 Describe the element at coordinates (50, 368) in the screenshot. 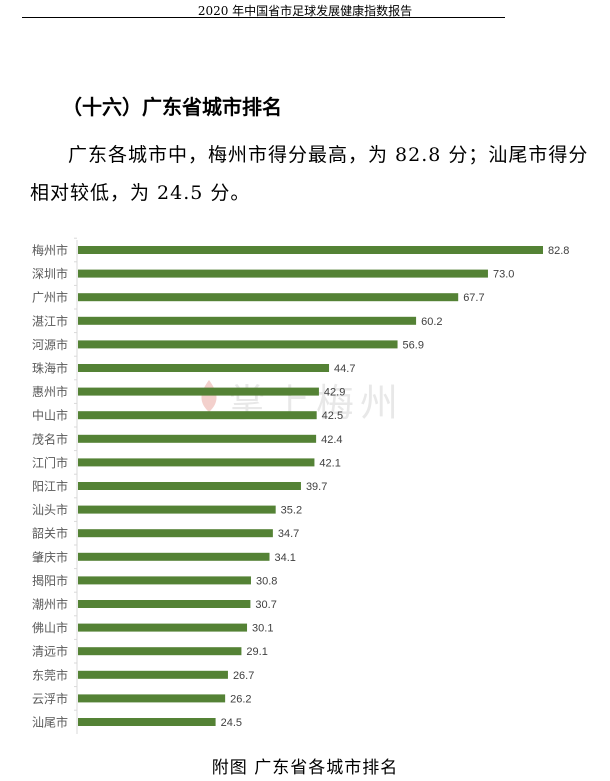

I see `category-label: 珠海市` at that location.